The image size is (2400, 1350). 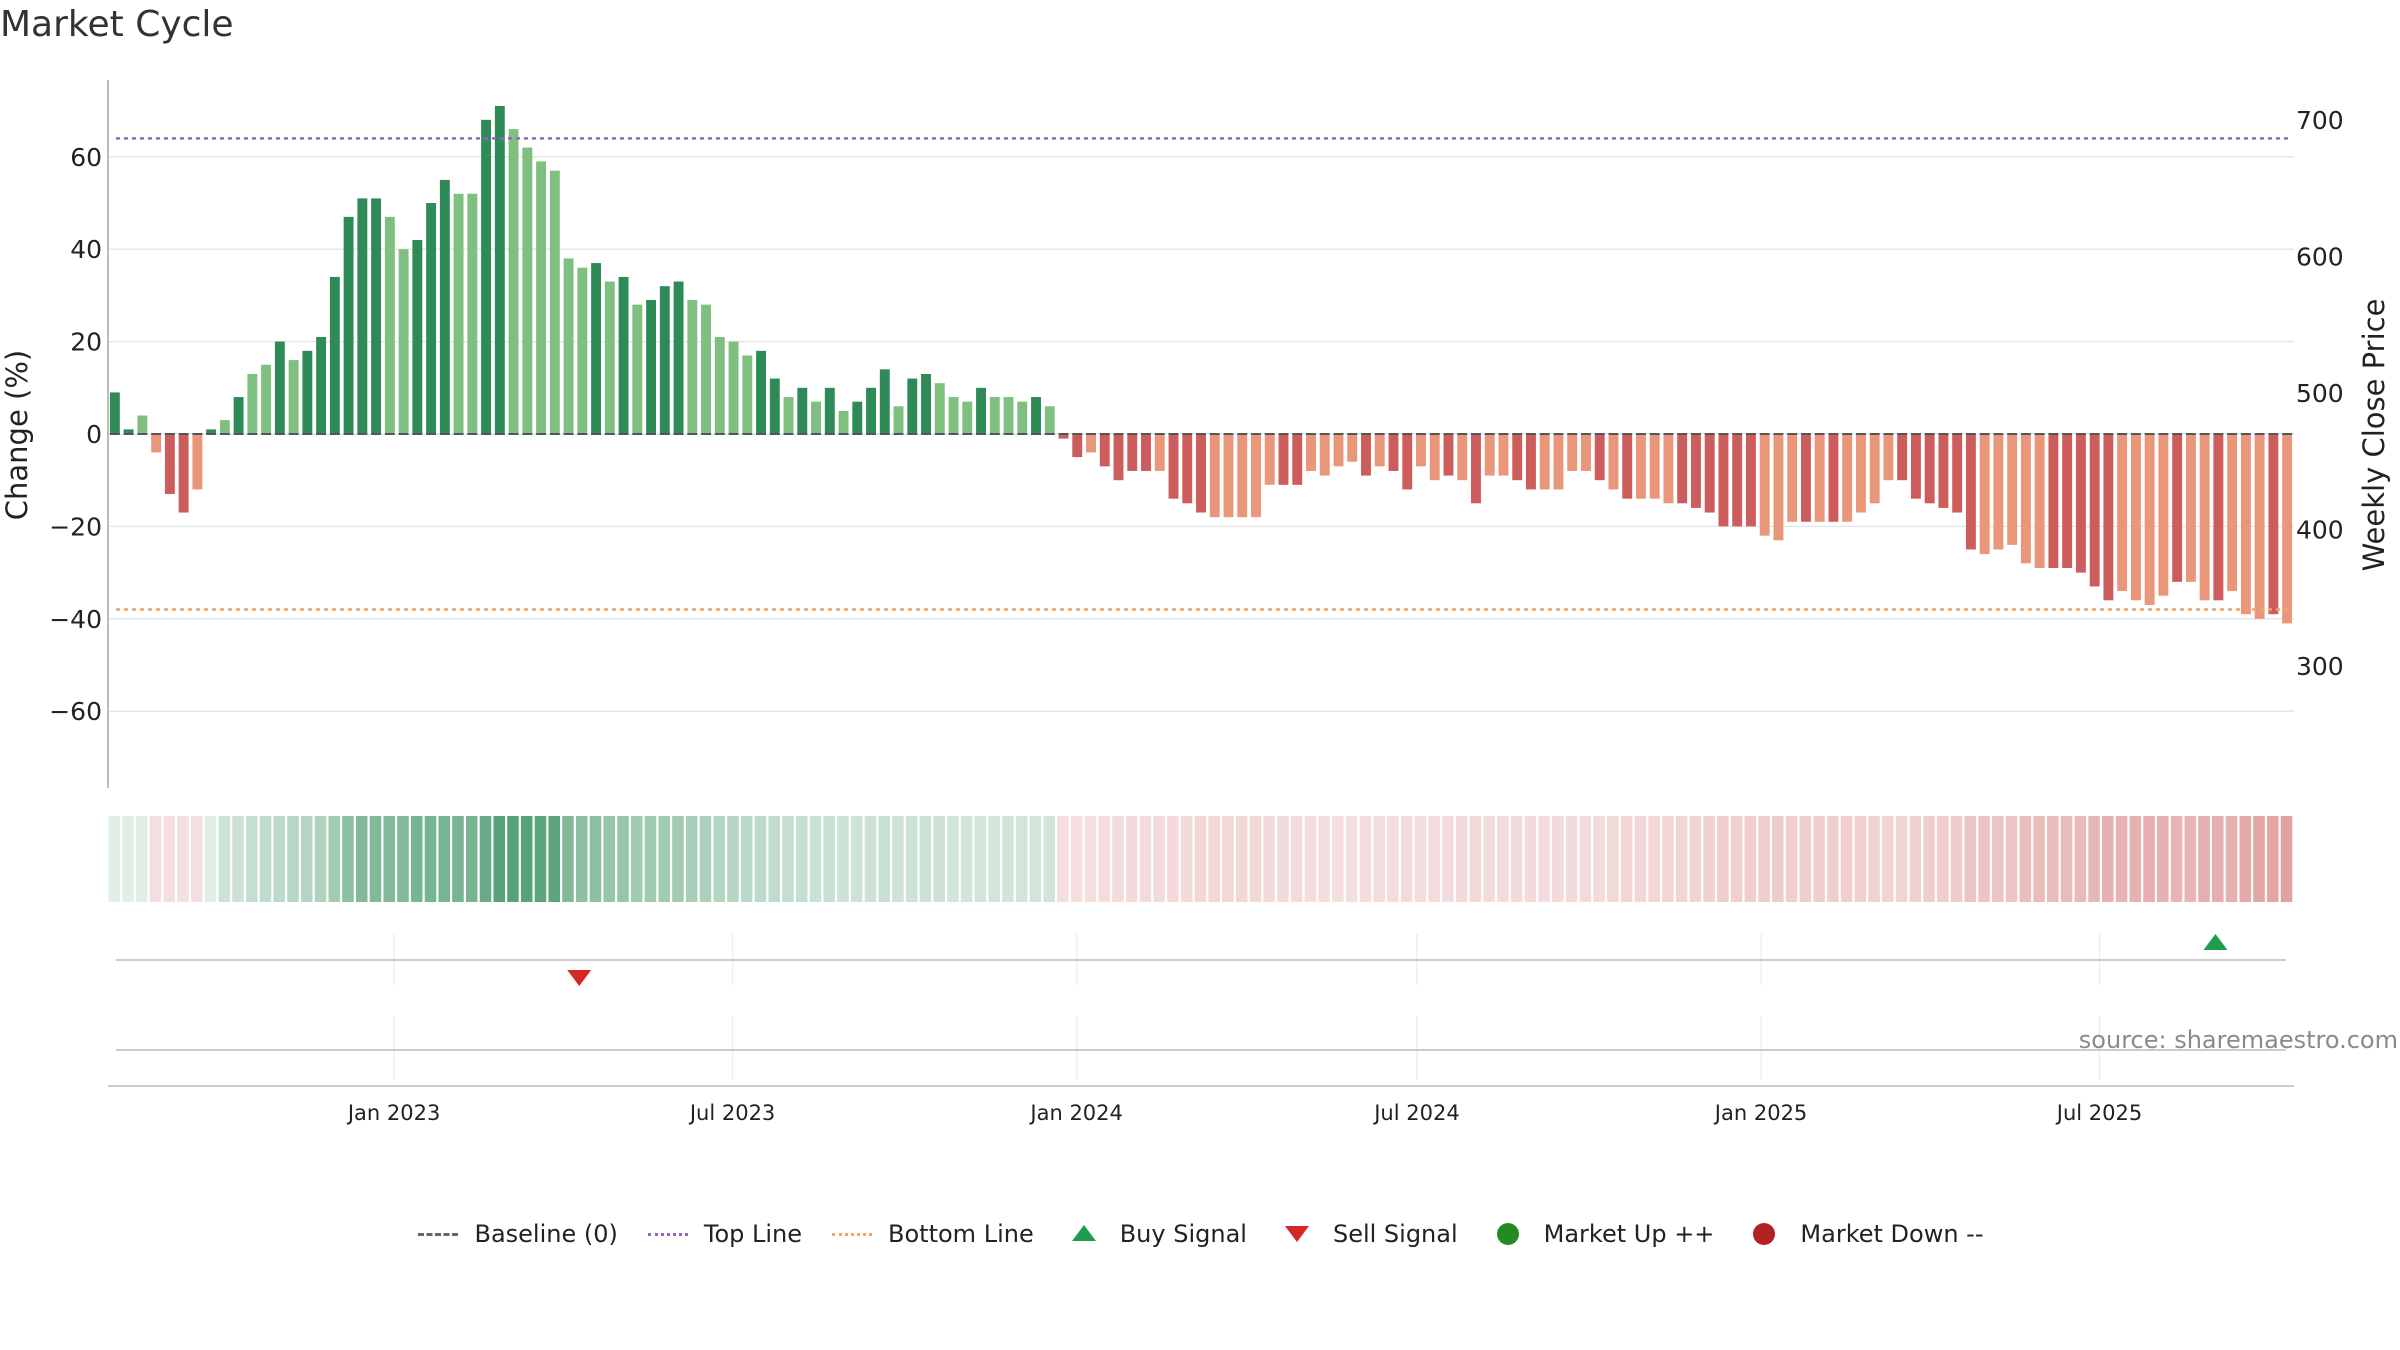 I want to click on y2-tick-label: 700, so click(x=2320, y=120).